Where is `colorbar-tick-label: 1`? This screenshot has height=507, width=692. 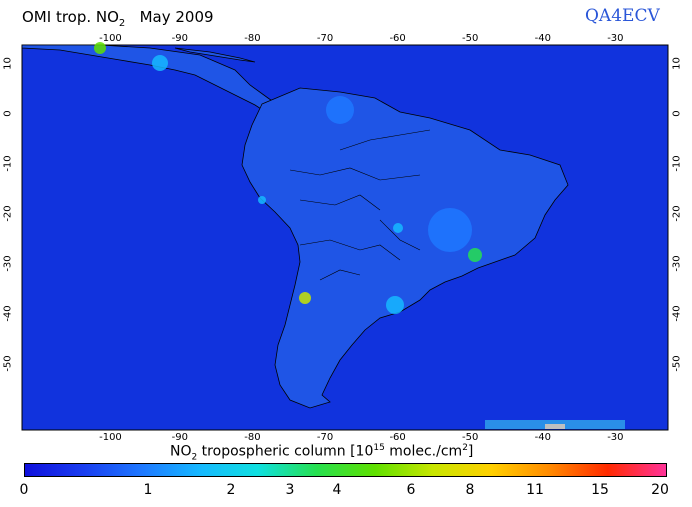
colorbar-tick-label: 1 is located at coordinates (148, 490).